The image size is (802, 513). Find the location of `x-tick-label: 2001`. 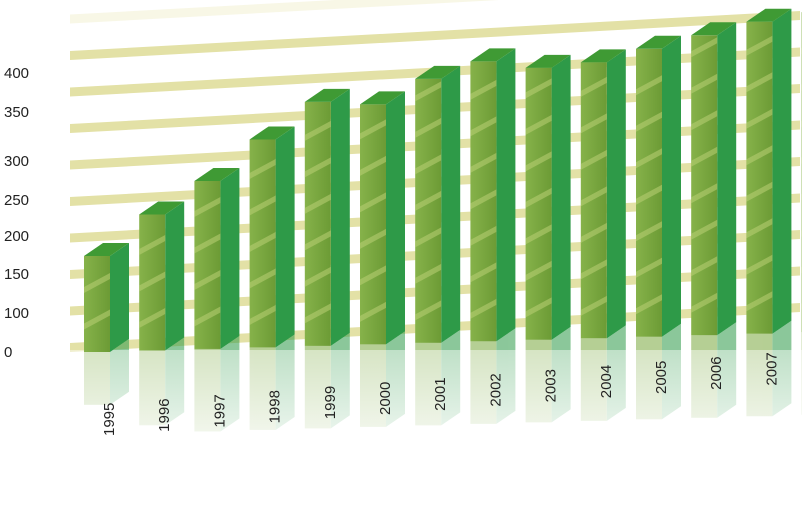

x-tick-label: 2001 is located at coordinates (440, 393).